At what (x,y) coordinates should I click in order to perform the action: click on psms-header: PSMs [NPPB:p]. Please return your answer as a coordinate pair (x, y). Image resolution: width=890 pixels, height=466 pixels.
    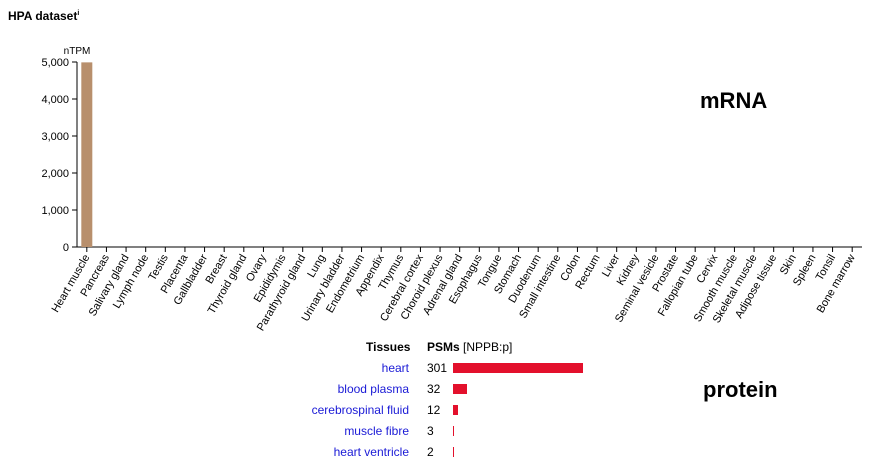
    Looking at the image, I should click on (469, 347).